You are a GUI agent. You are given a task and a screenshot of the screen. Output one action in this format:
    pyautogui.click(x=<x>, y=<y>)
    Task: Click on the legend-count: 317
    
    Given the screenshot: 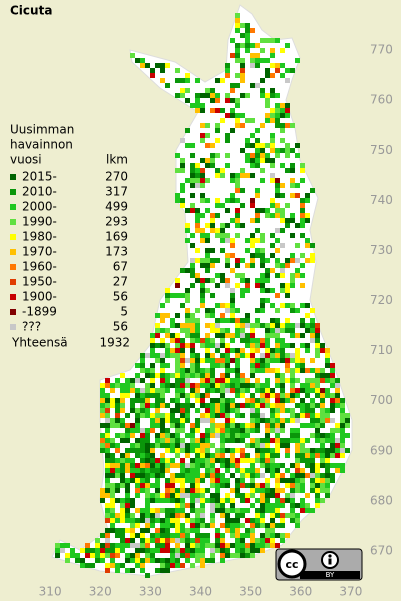 What is the action you would take?
    pyautogui.click(x=116, y=192)
    